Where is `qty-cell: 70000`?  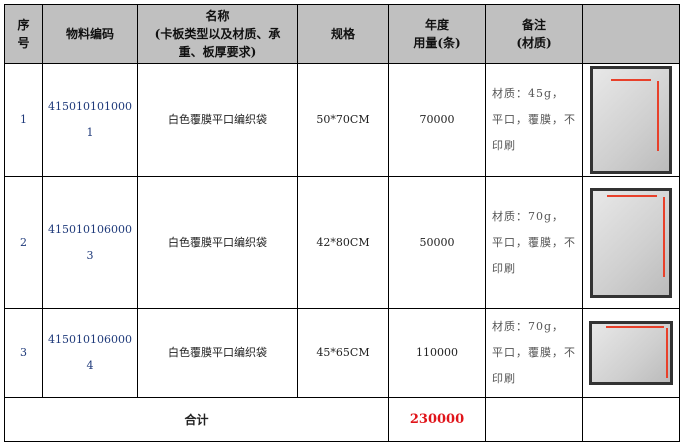 qty-cell: 70000 is located at coordinates (437, 120).